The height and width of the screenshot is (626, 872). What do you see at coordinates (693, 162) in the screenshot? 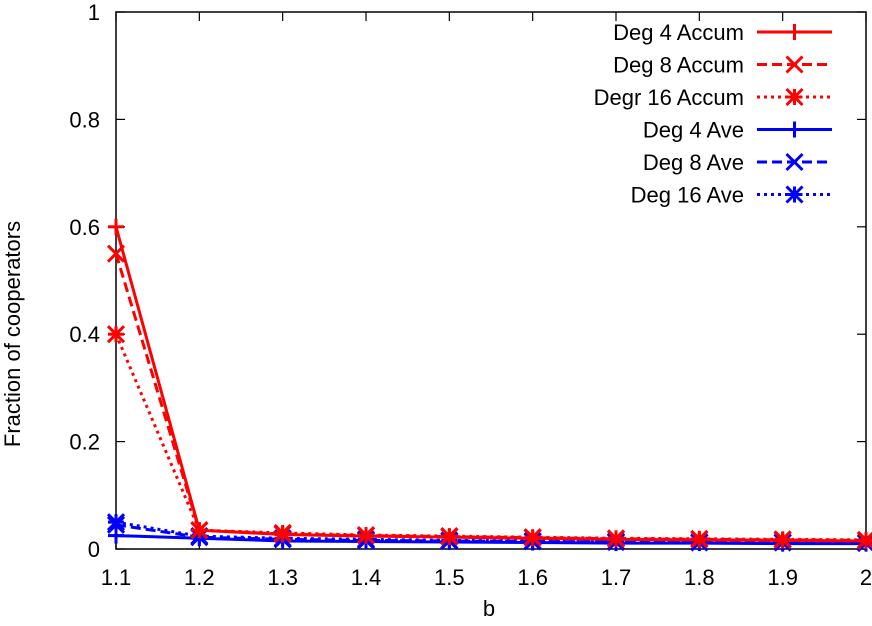
I see `legend-label: Deg 8 Ave` at bounding box center [693, 162].